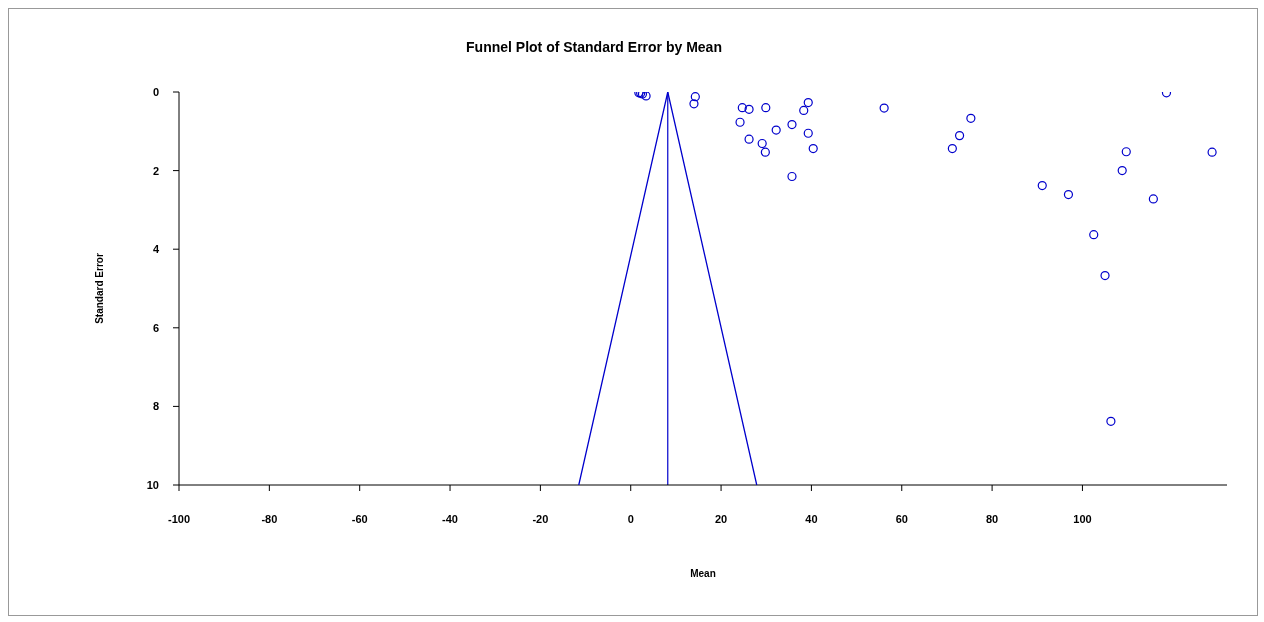 This screenshot has width=1264, height=622. I want to click on y-tick-label: 10, so click(152, 484).